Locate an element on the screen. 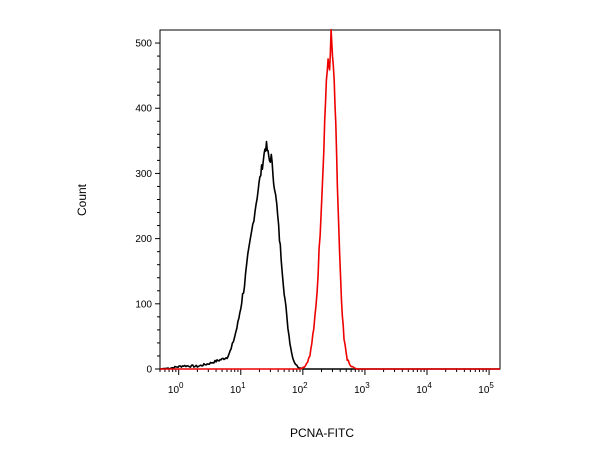  x-axis-title: PCNA-FITC is located at coordinates (322, 433).